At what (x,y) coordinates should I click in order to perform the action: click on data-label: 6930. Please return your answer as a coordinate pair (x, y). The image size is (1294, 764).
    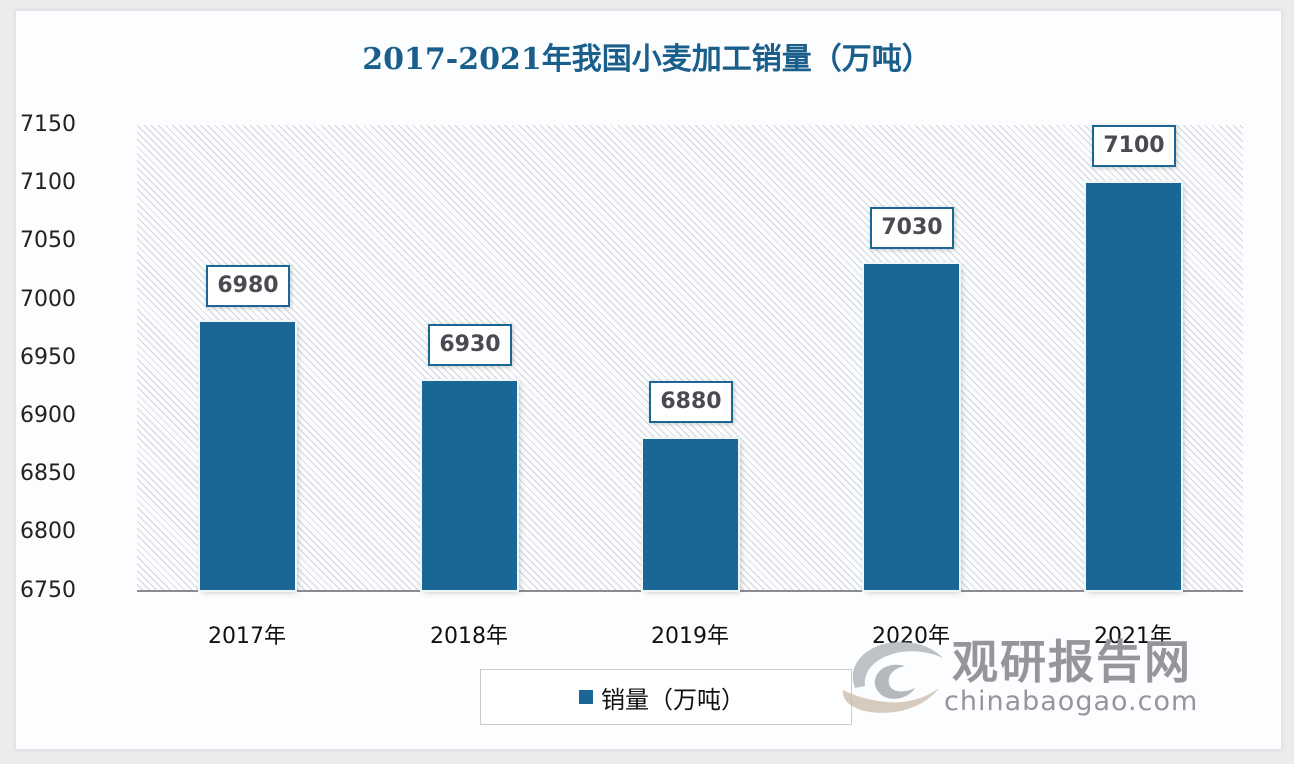
    Looking at the image, I should click on (470, 345).